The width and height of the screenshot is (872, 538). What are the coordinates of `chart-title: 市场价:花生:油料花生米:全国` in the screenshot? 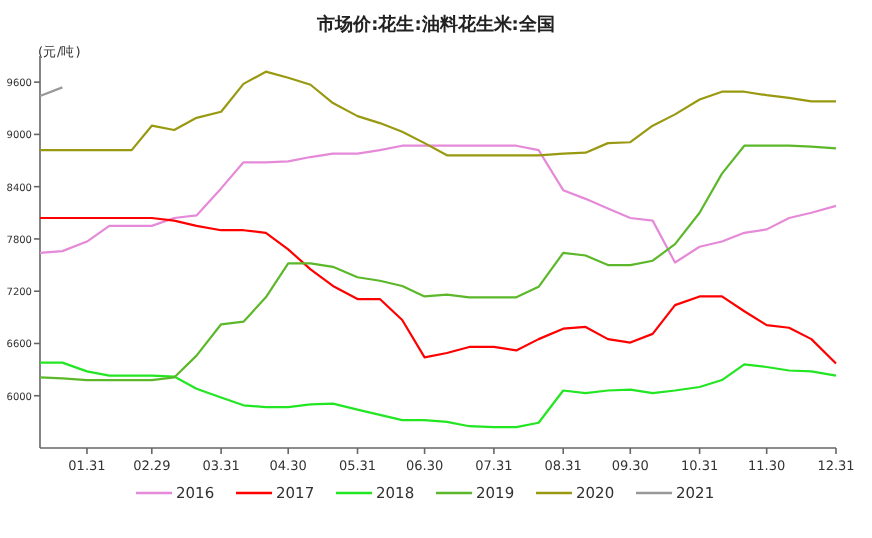 It's located at (435, 25).